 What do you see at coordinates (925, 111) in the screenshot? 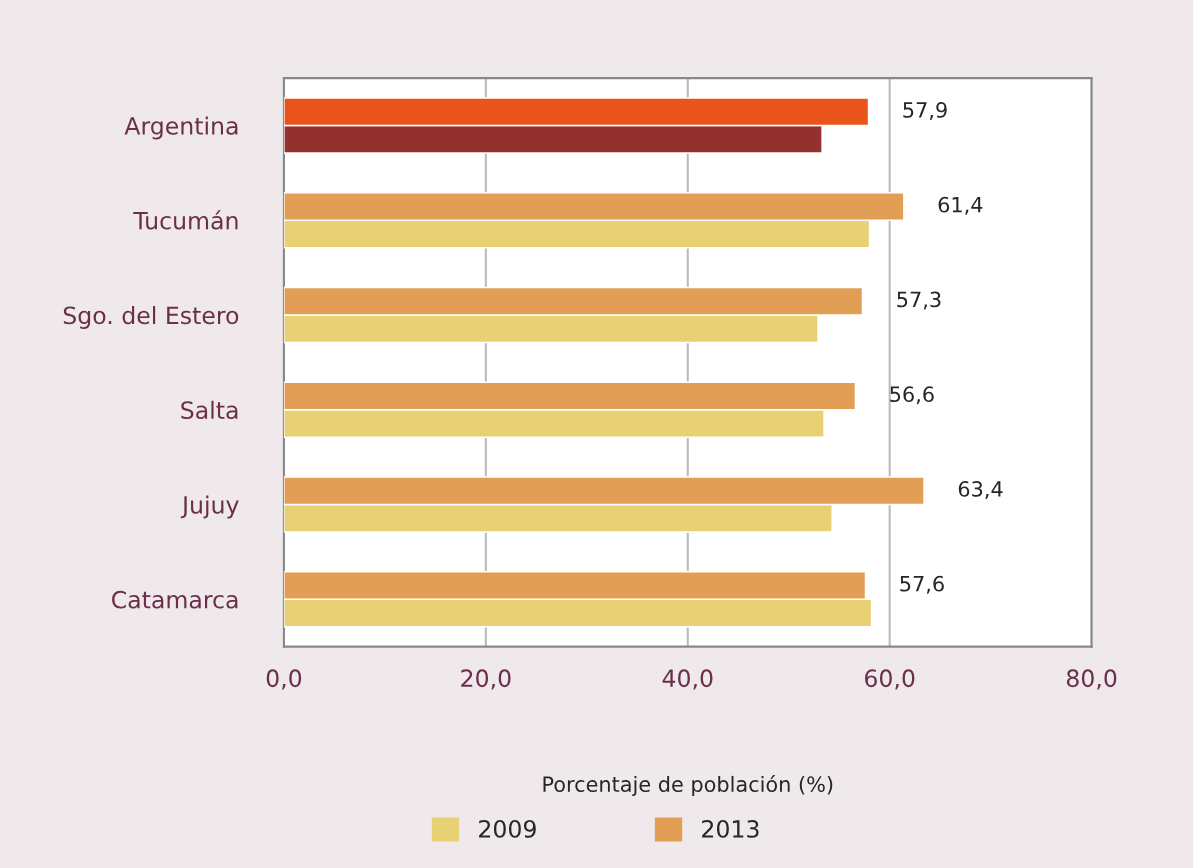
I see `data-label: 57,9` at bounding box center [925, 111].